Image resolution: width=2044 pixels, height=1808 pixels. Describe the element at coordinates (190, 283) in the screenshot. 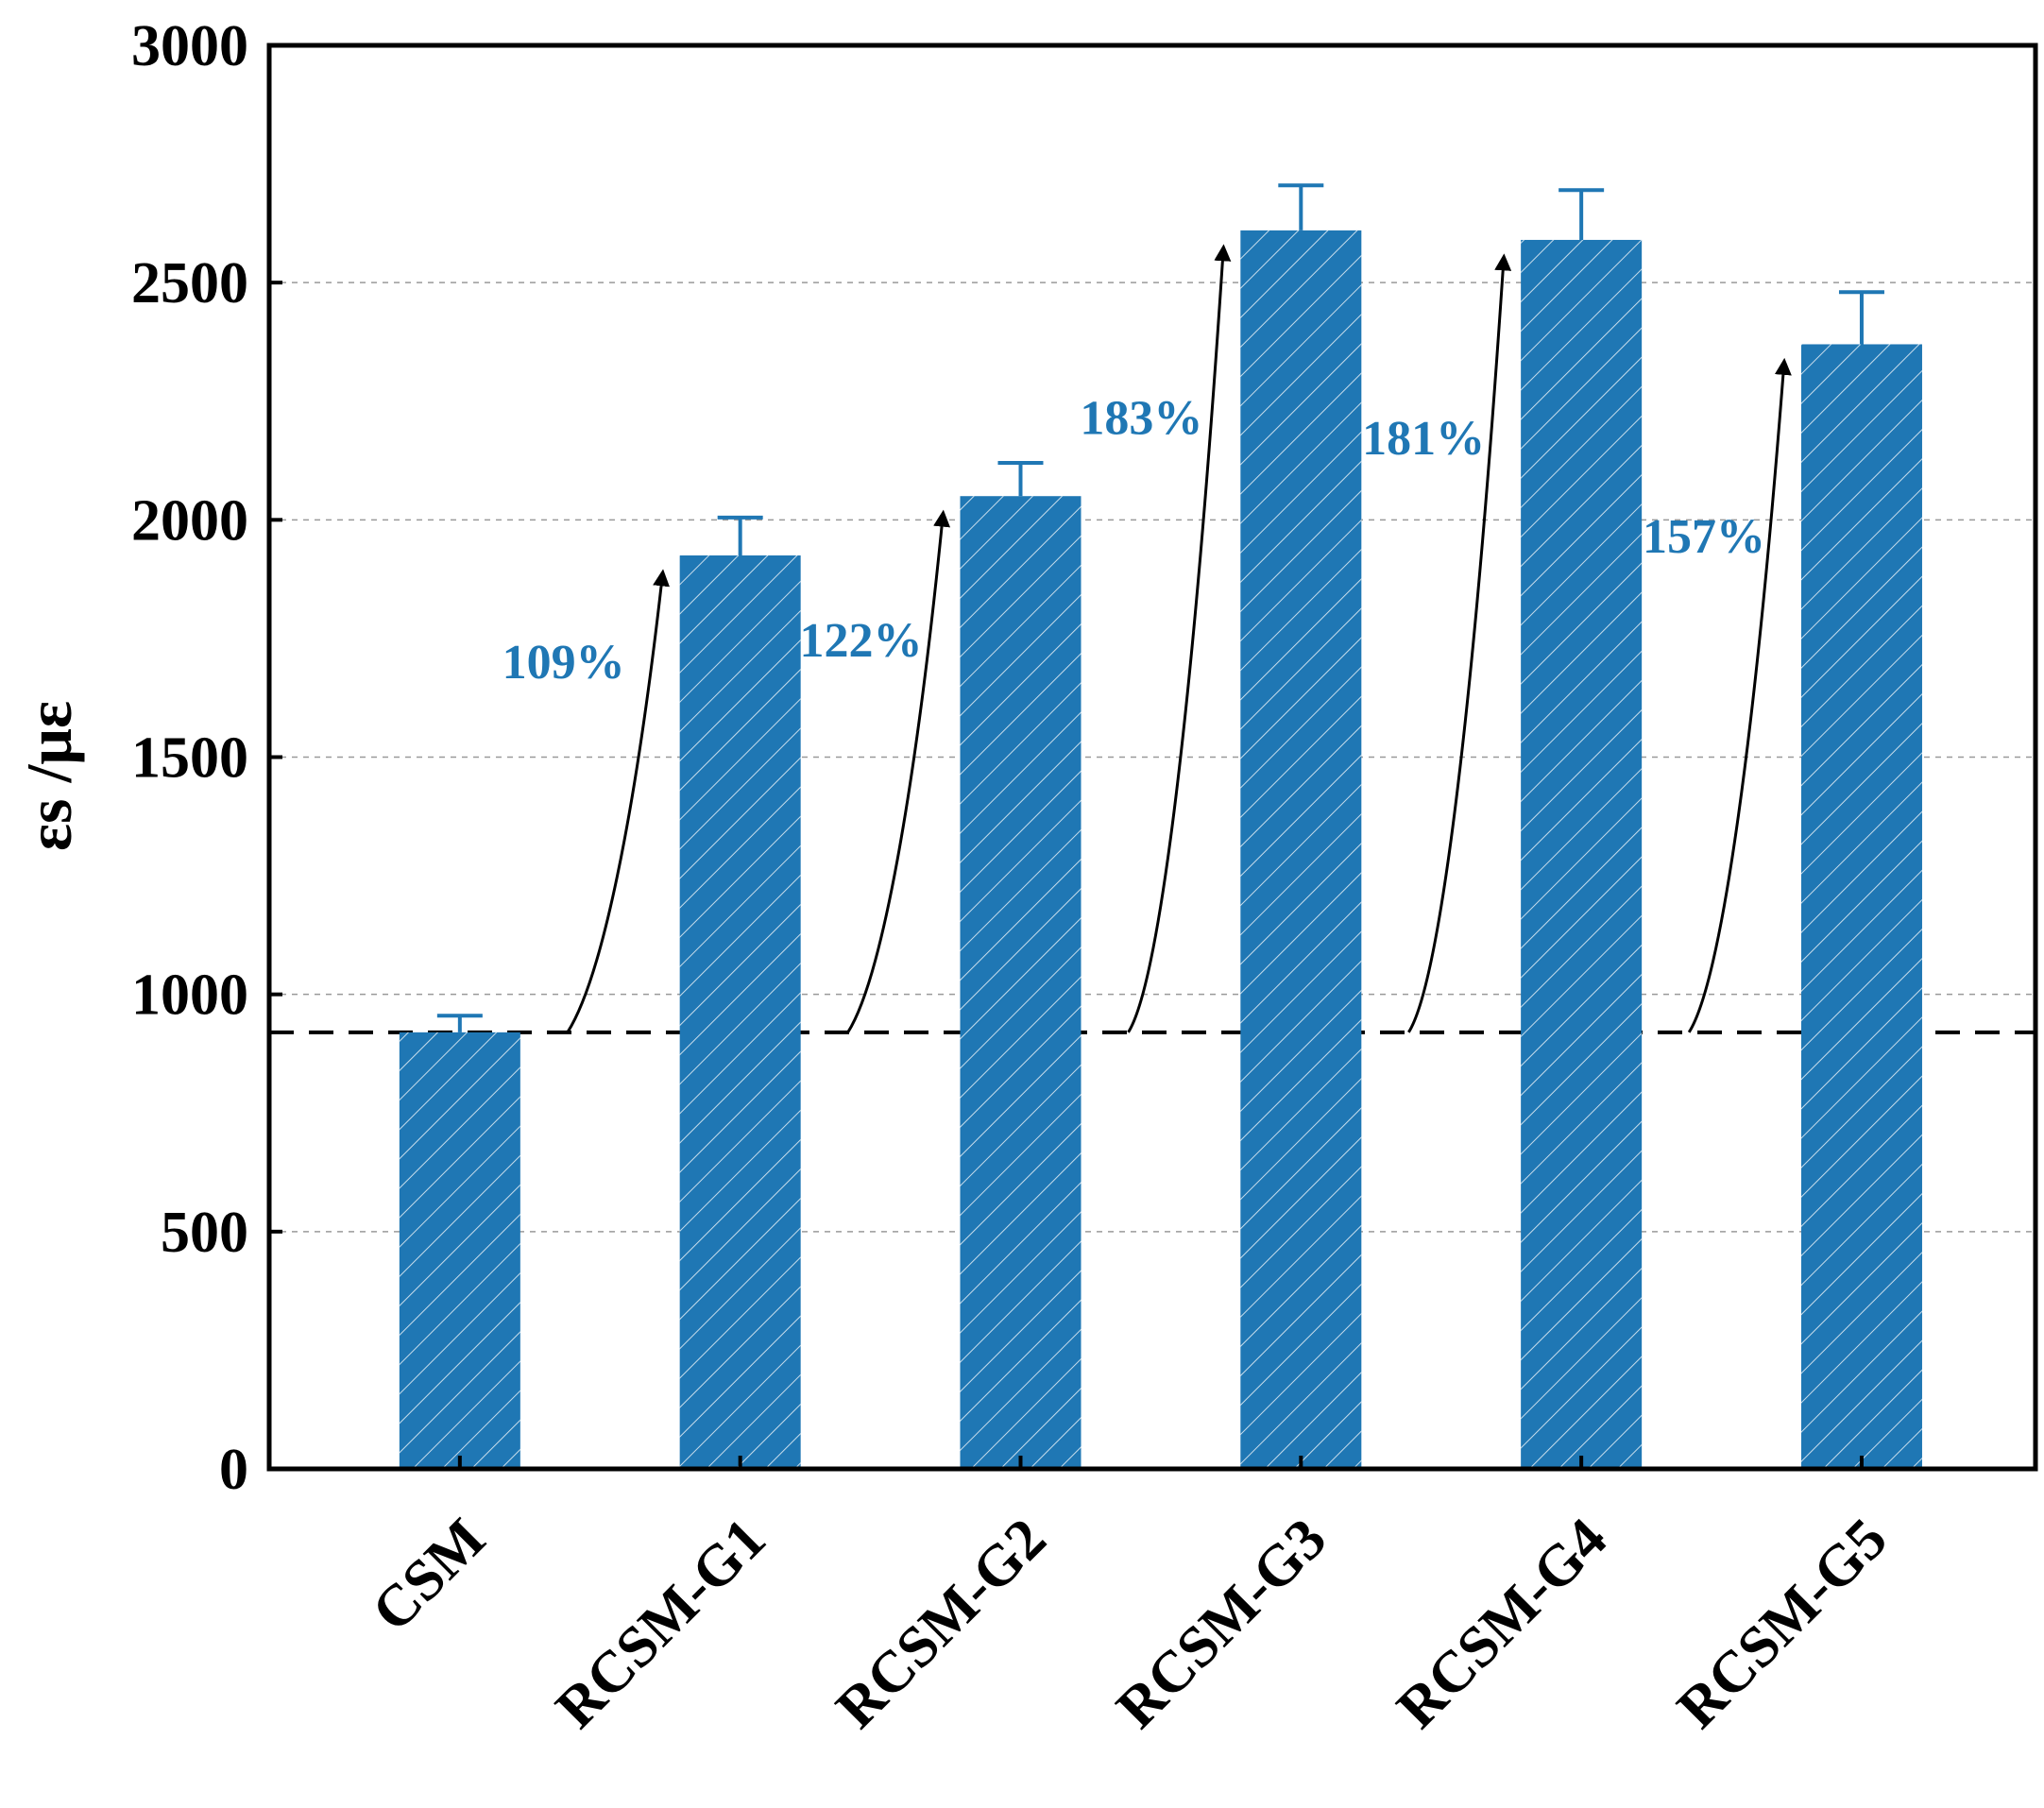

I see `y-tick-label: 2500` at that location.